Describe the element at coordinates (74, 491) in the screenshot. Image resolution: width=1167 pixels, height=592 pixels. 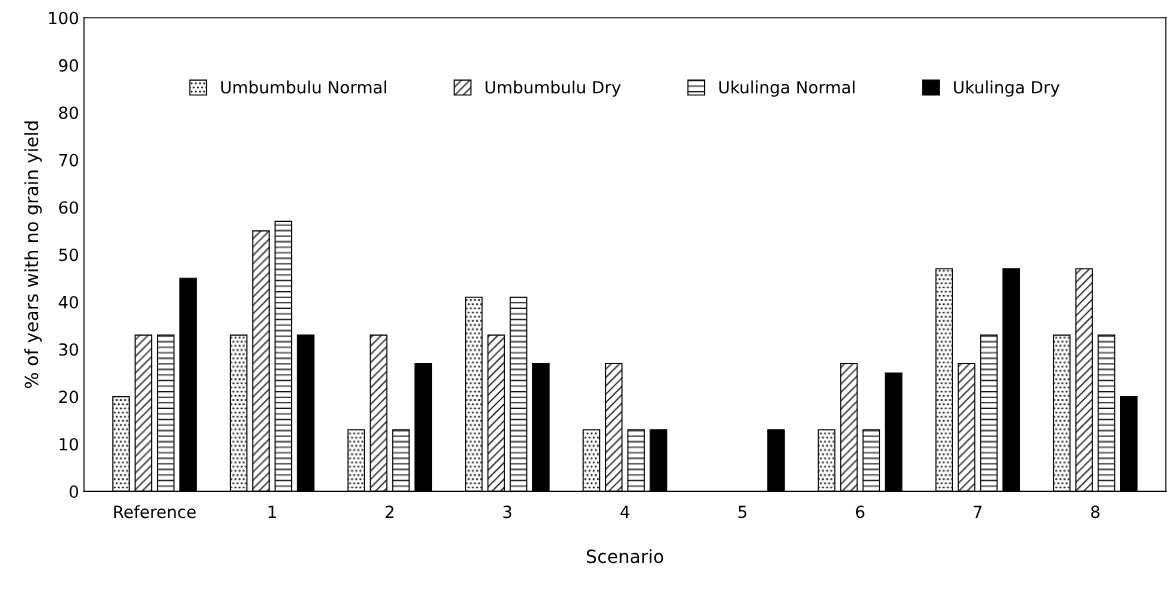
I see `y-tick-label: 0` at that location.